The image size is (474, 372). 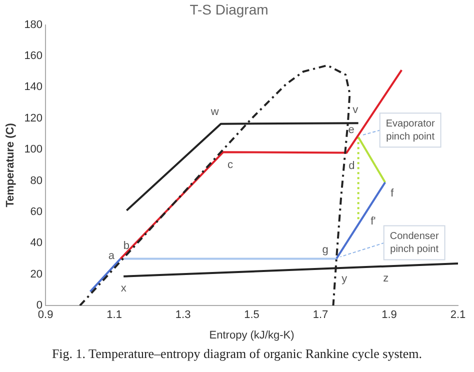 I want to click on annotation: d, so click(x=351, y=166).